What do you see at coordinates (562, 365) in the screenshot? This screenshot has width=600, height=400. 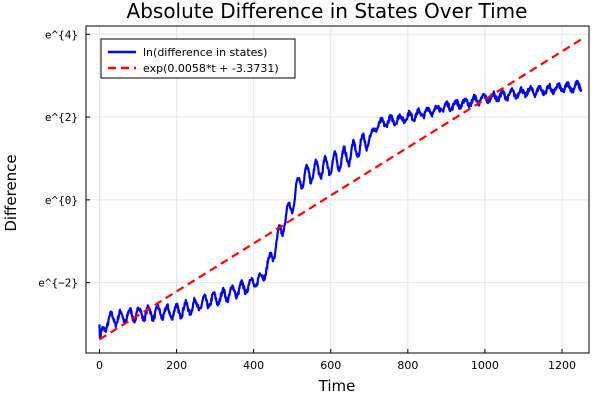 I see `x-tick-label: 1200` at bounding box center [562, 365].